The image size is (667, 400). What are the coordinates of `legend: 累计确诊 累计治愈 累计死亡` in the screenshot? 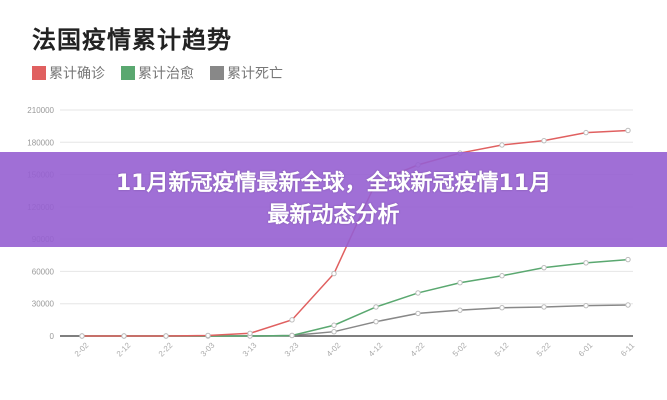 It's located at (157, 73).